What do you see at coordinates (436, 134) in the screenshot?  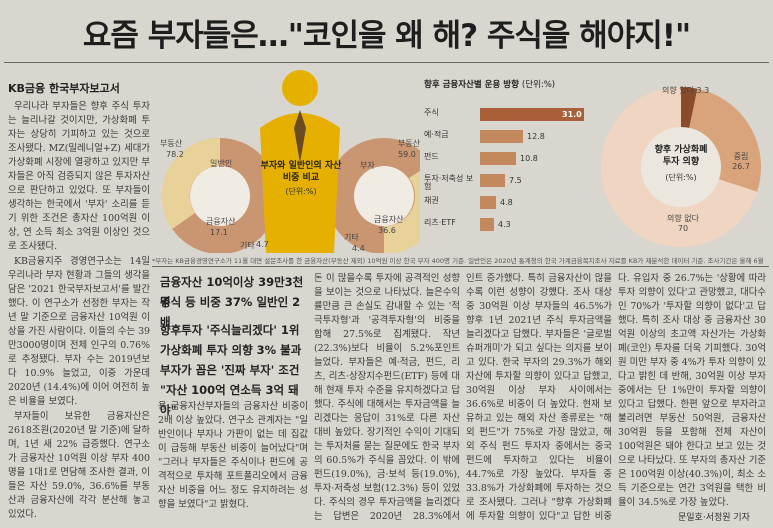 I see `bar-category-label: 예·적금` at bounding box center [436, 134].